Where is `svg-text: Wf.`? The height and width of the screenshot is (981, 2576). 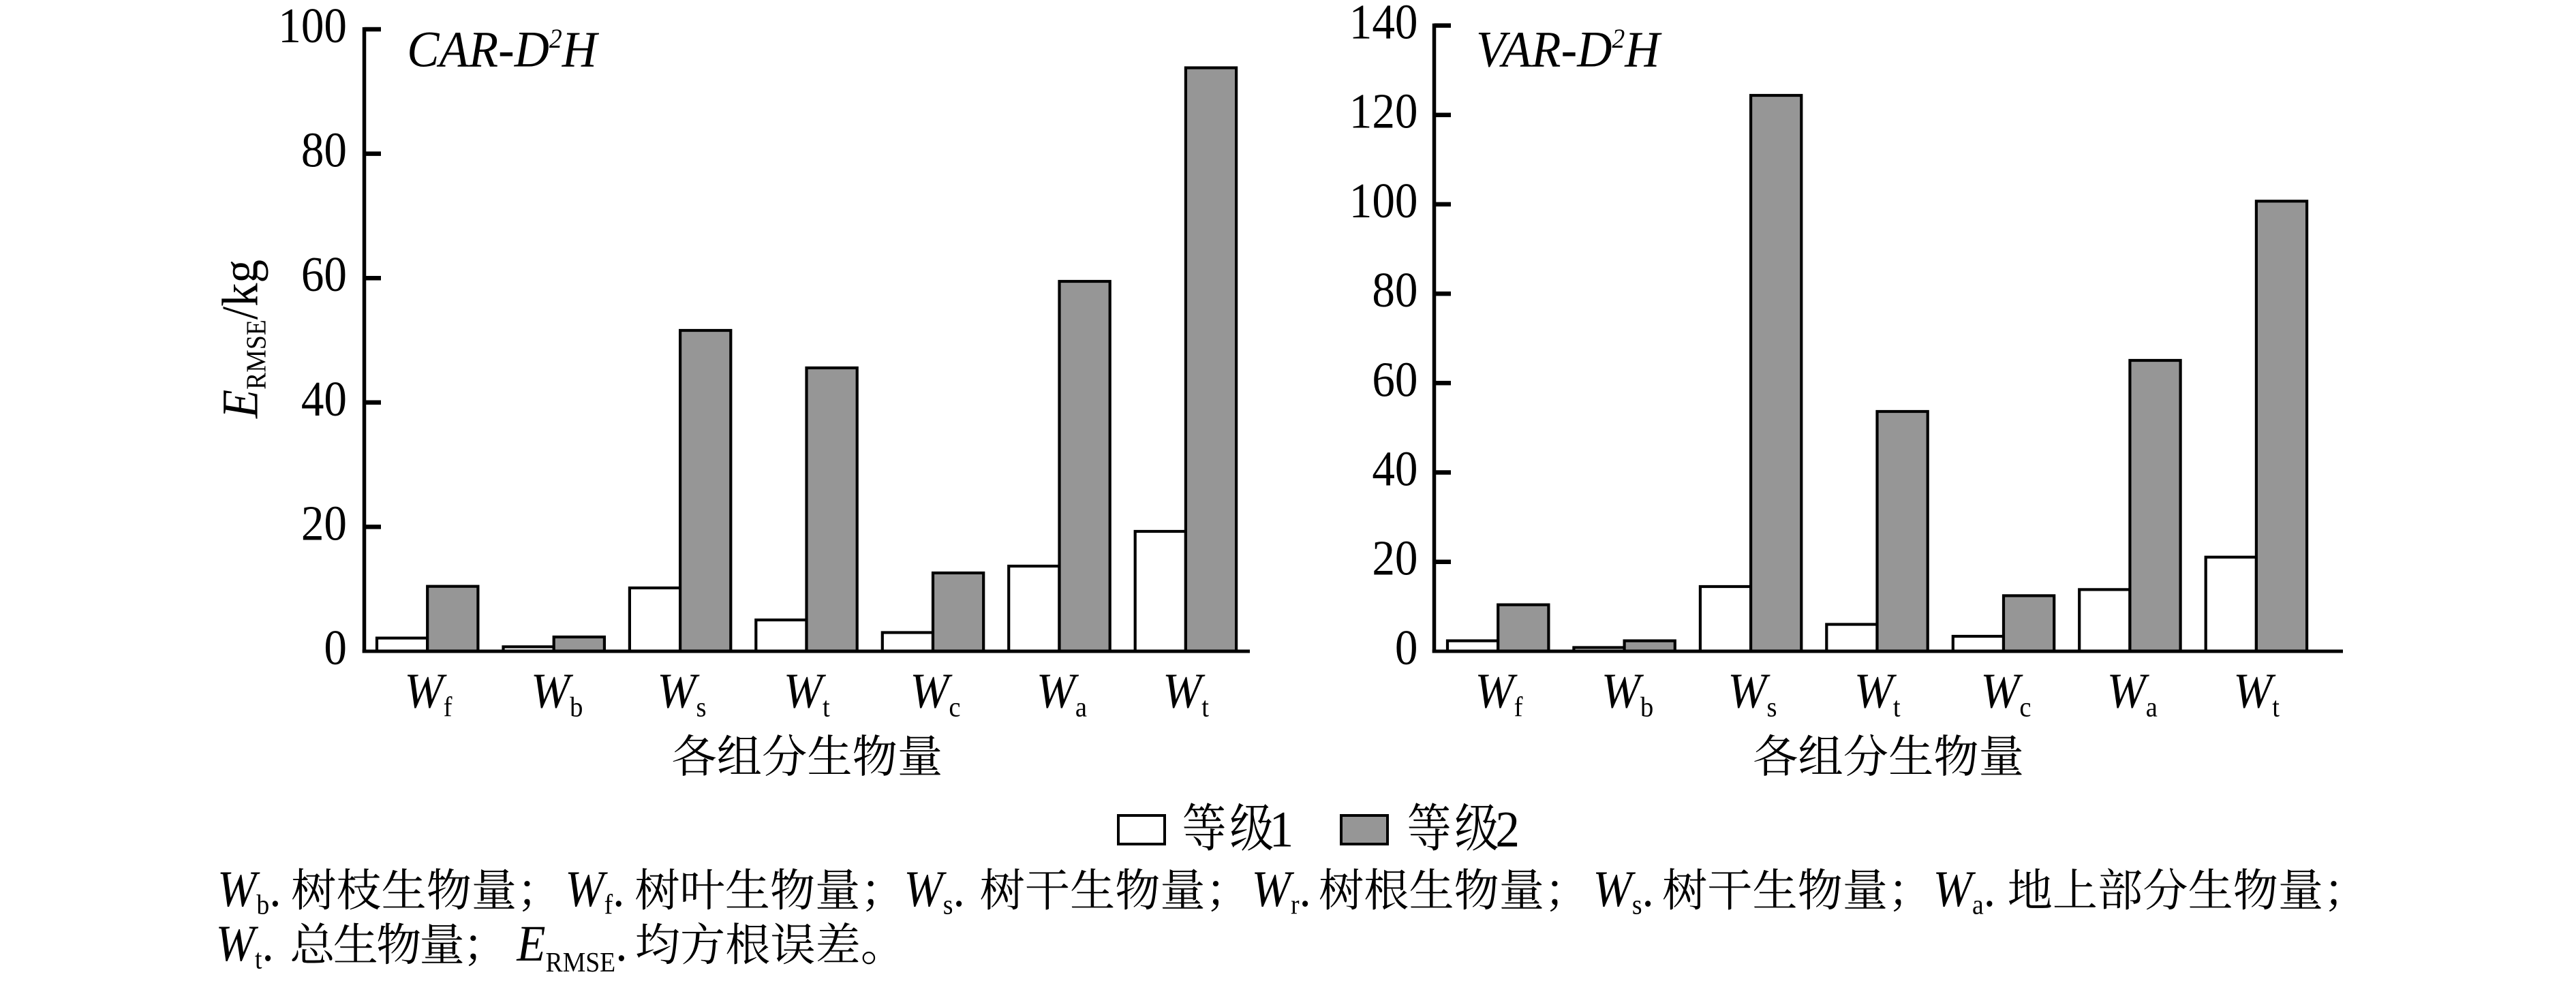 svg-text: Wf. is located at coordinates (594, 890).